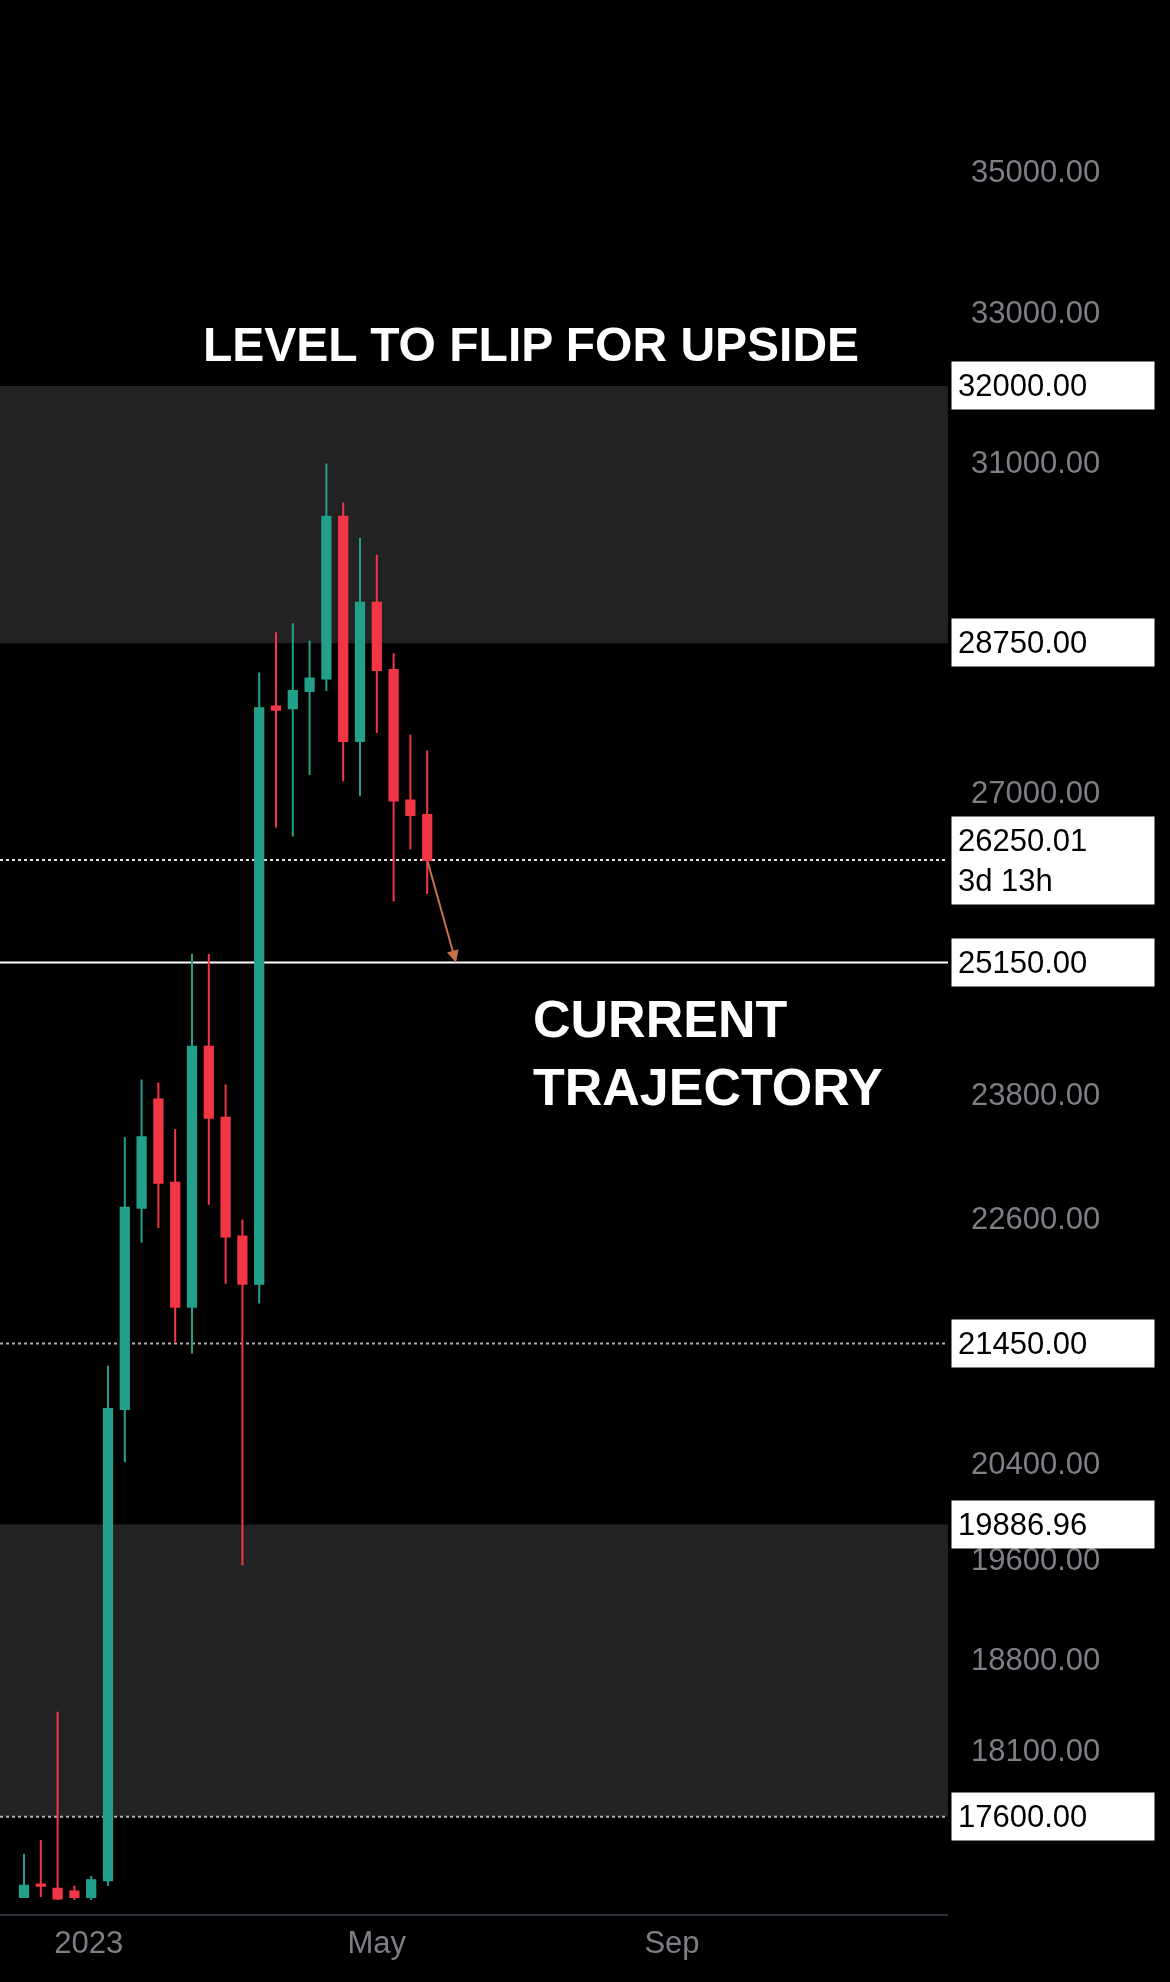 The height and width of the screenshot is (1982, 1170). What do you see at coordinates (531, 344) in the screenshot?
I see `annotation: LEVEL TO FLIP FOR UPSIDE` at bounding box center [531, 344].